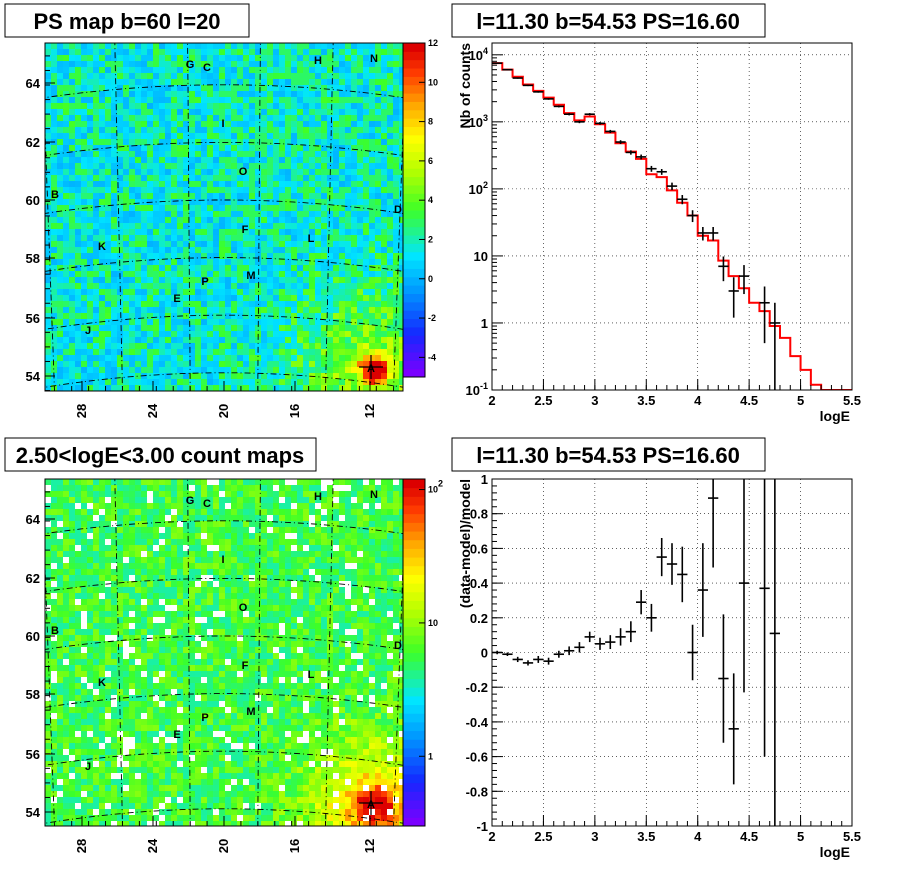  What do you see at coordinates (435, 487) in the screenshot?
I see `colorbar-tick-label: 102` at bounding box center [435, 487].